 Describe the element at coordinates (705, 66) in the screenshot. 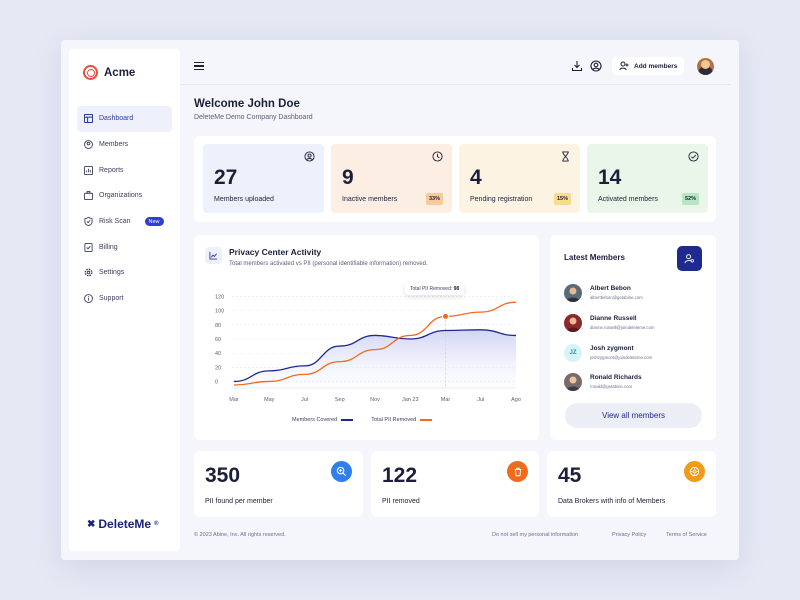

I see `user-avatar` at that location.